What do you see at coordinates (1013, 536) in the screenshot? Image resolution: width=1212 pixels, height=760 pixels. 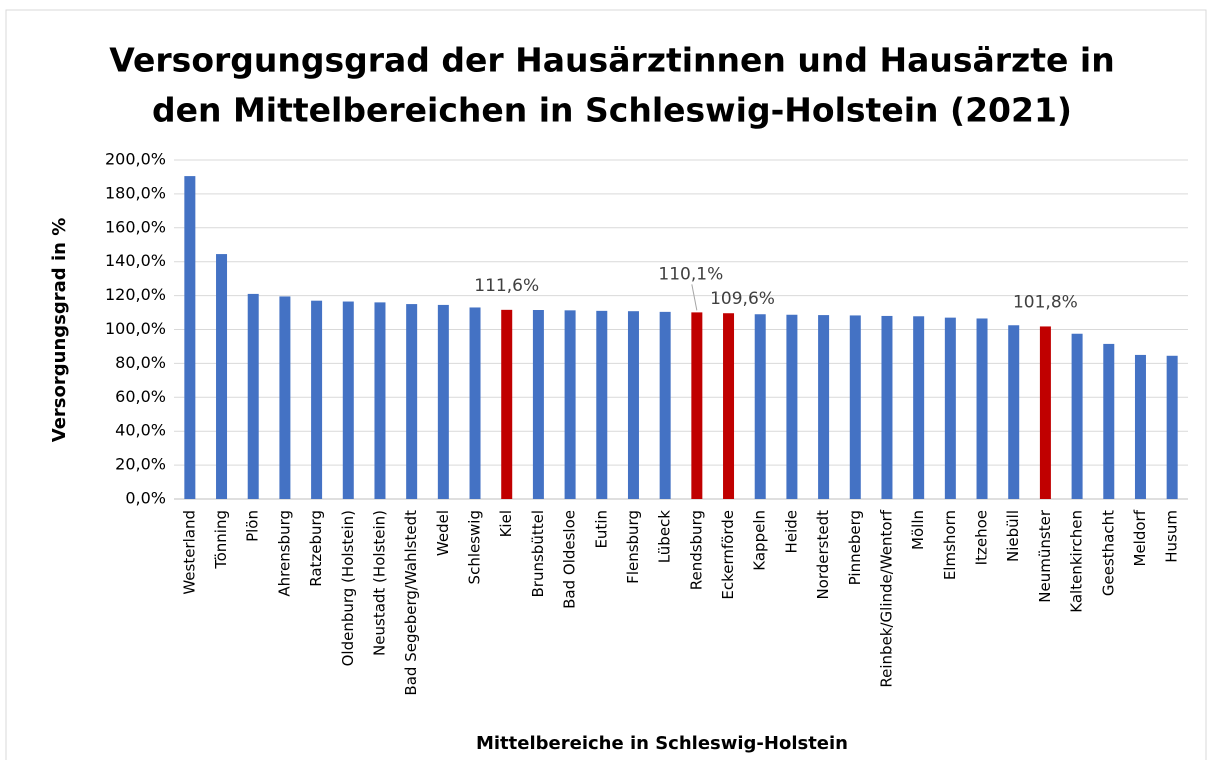 I see `x-tick-label: Niebüll` at bounding box center [1013, 536].